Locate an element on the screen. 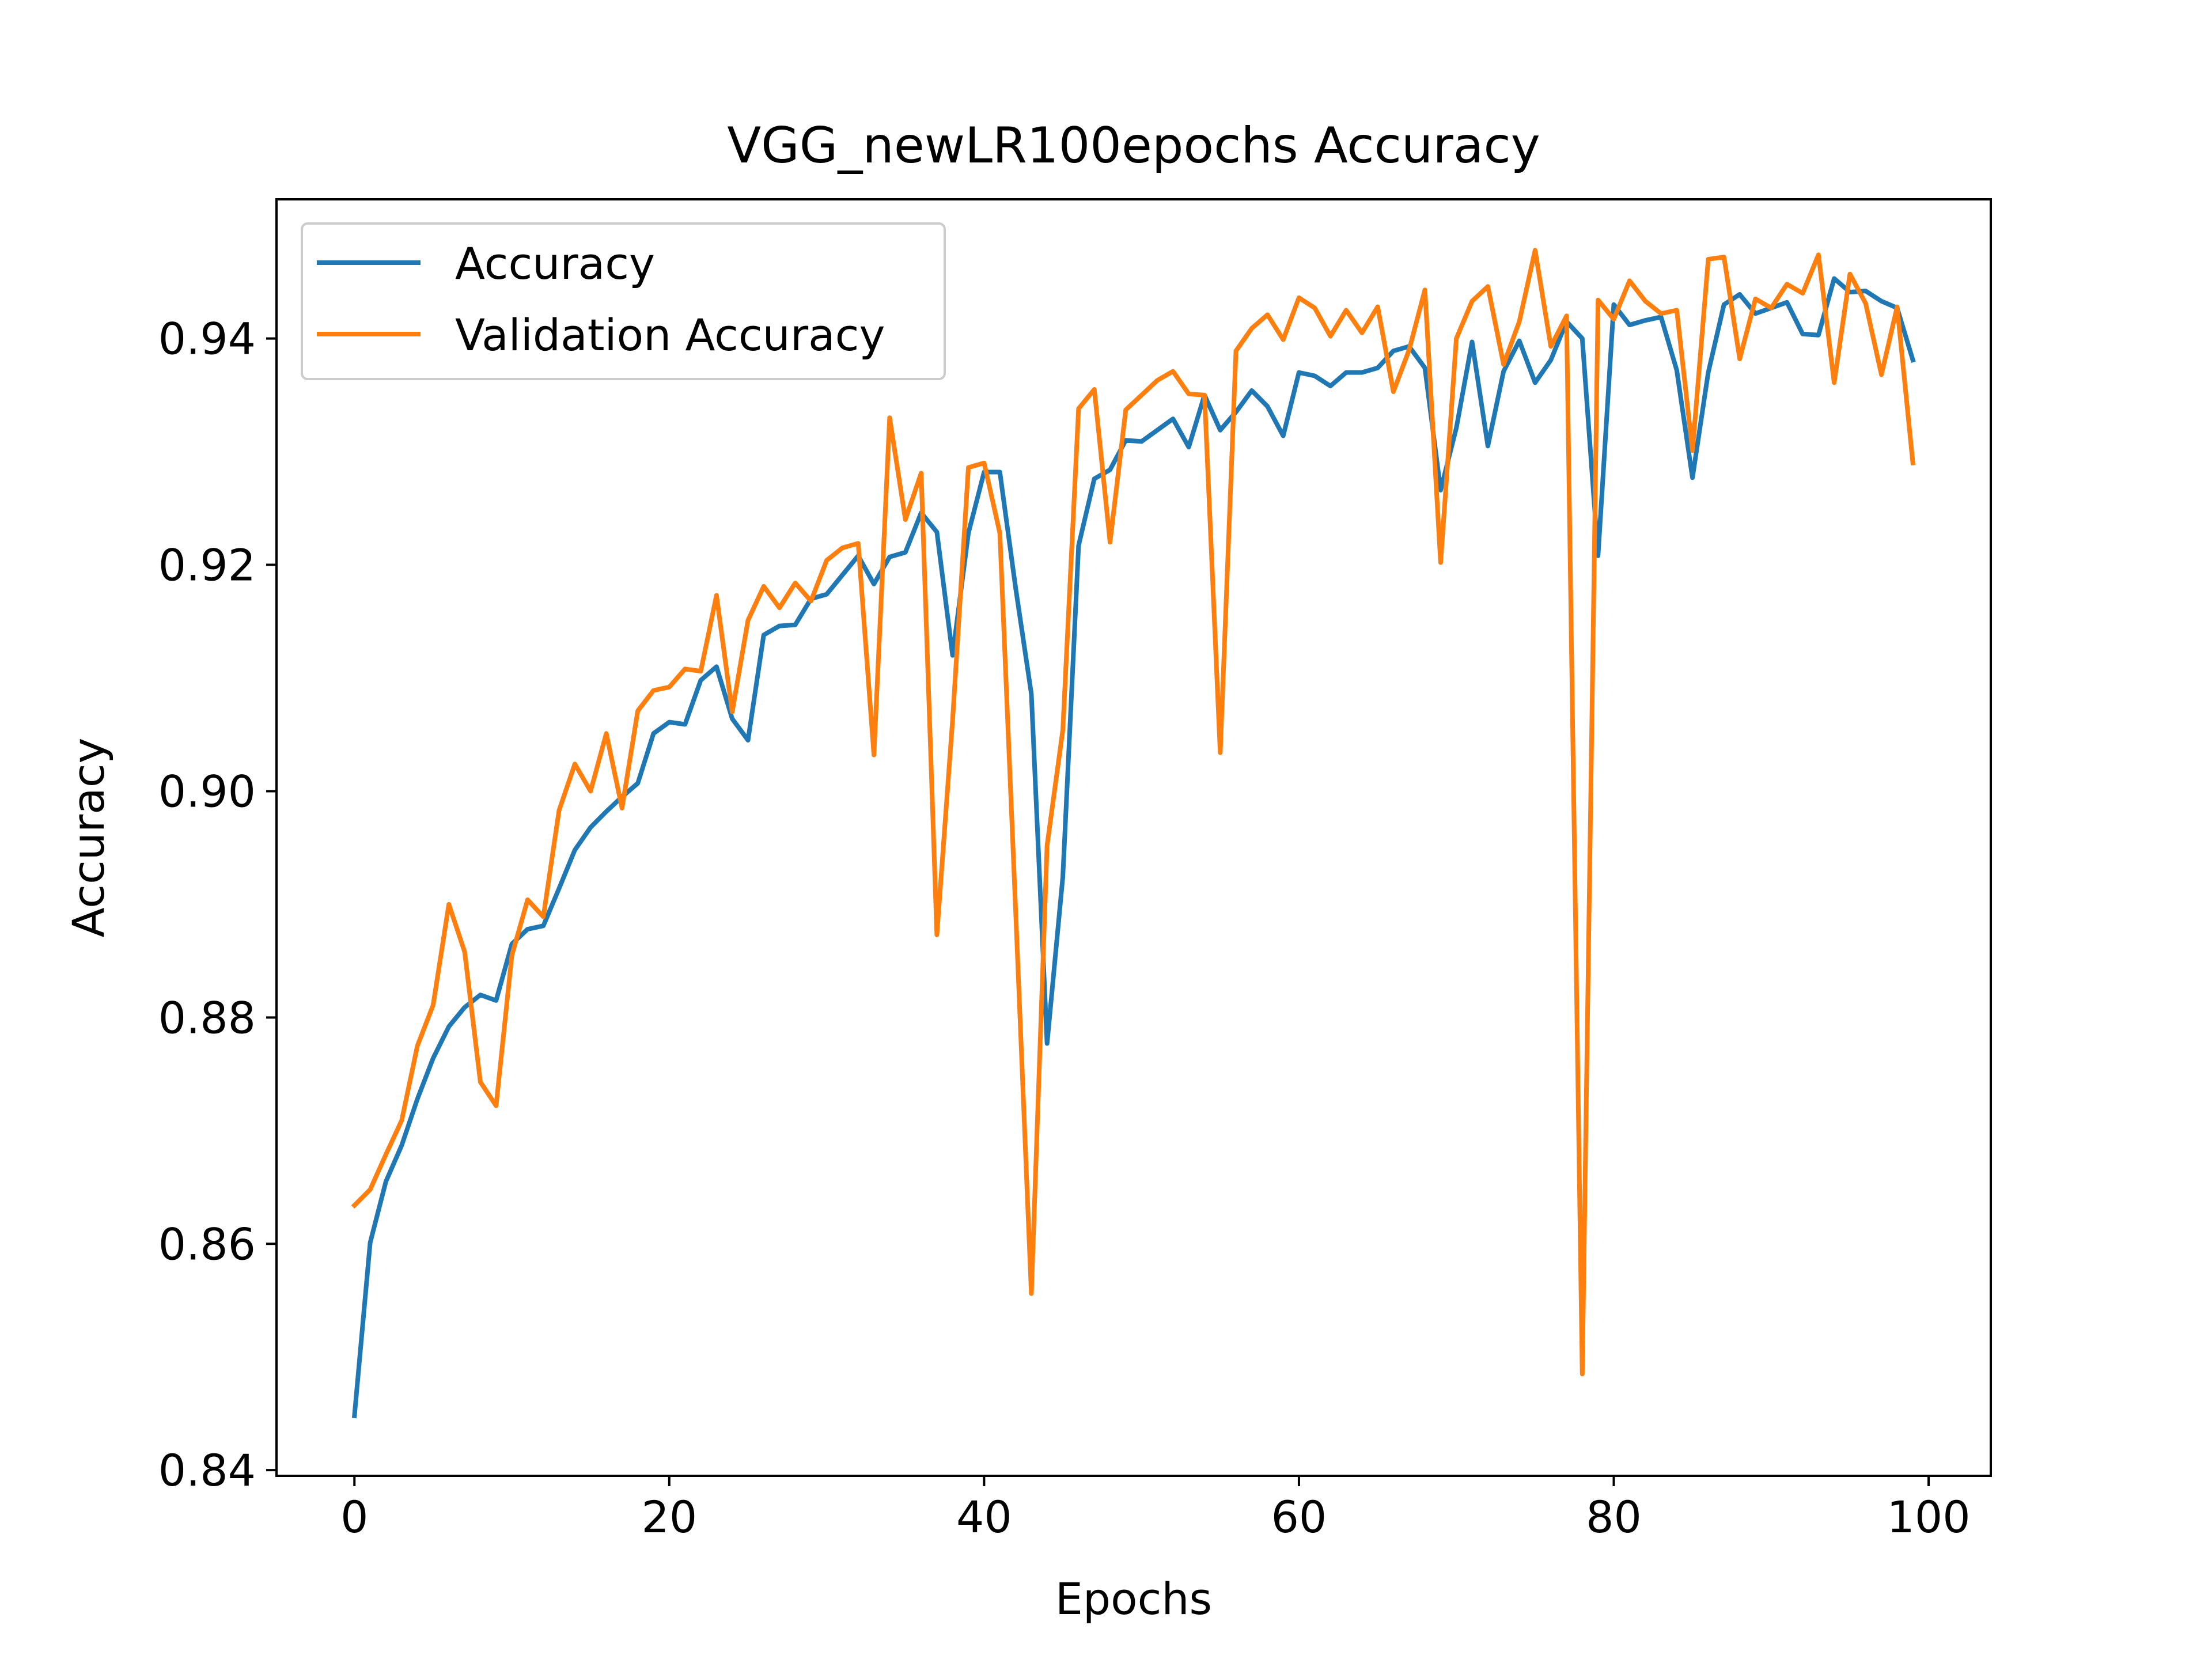  legend-label-accuracy: Accuracy is located at coordinates (555, 263).